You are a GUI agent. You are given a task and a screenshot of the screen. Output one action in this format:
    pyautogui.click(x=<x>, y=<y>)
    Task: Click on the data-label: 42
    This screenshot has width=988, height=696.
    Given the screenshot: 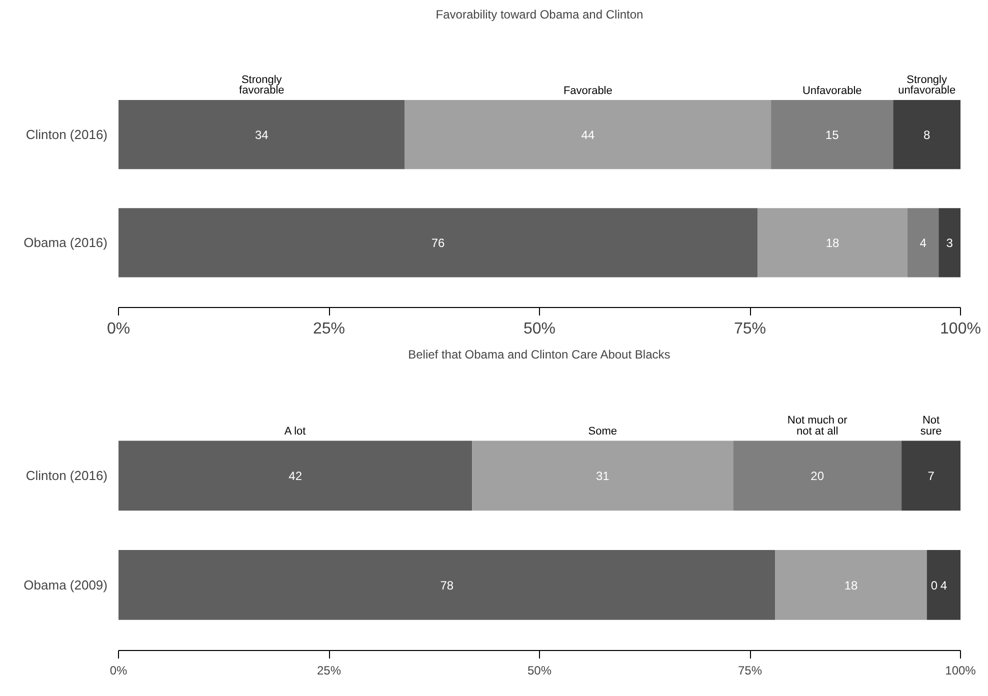 What is the action you would take?
    pyautogui.click(x=295, y=476)
    